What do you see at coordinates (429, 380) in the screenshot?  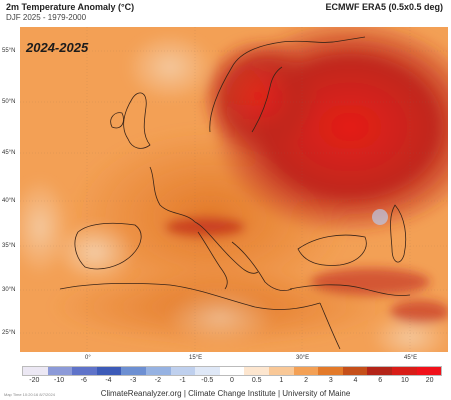 I see `colorbar-label: 20` at bounding box center [429, 380].